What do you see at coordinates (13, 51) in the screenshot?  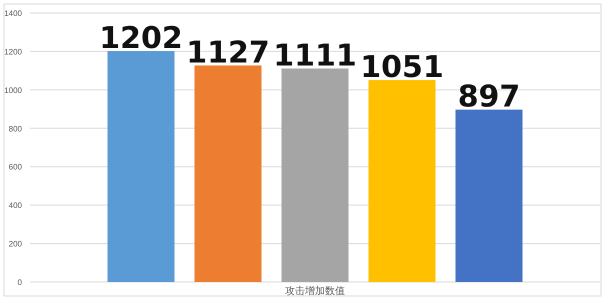 I see `y-tick-label: 1200` at bounding box center [13, 51].